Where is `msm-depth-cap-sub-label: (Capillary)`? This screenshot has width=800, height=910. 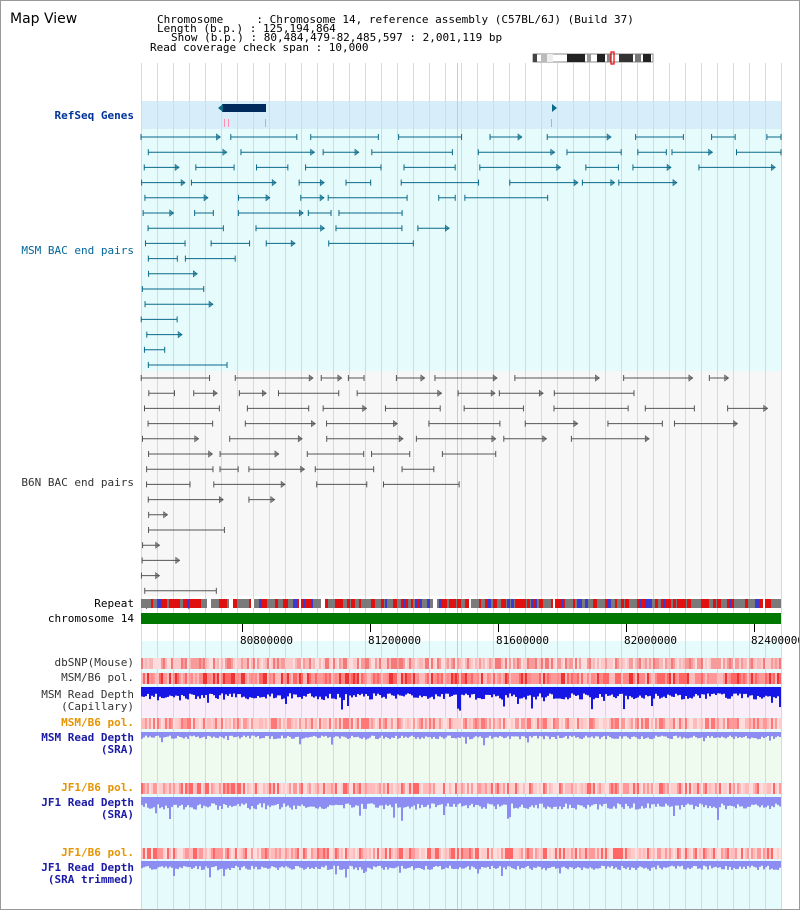 msm-depth-cap-sub-label: (Capillary) is located at coordinates (97, 706).